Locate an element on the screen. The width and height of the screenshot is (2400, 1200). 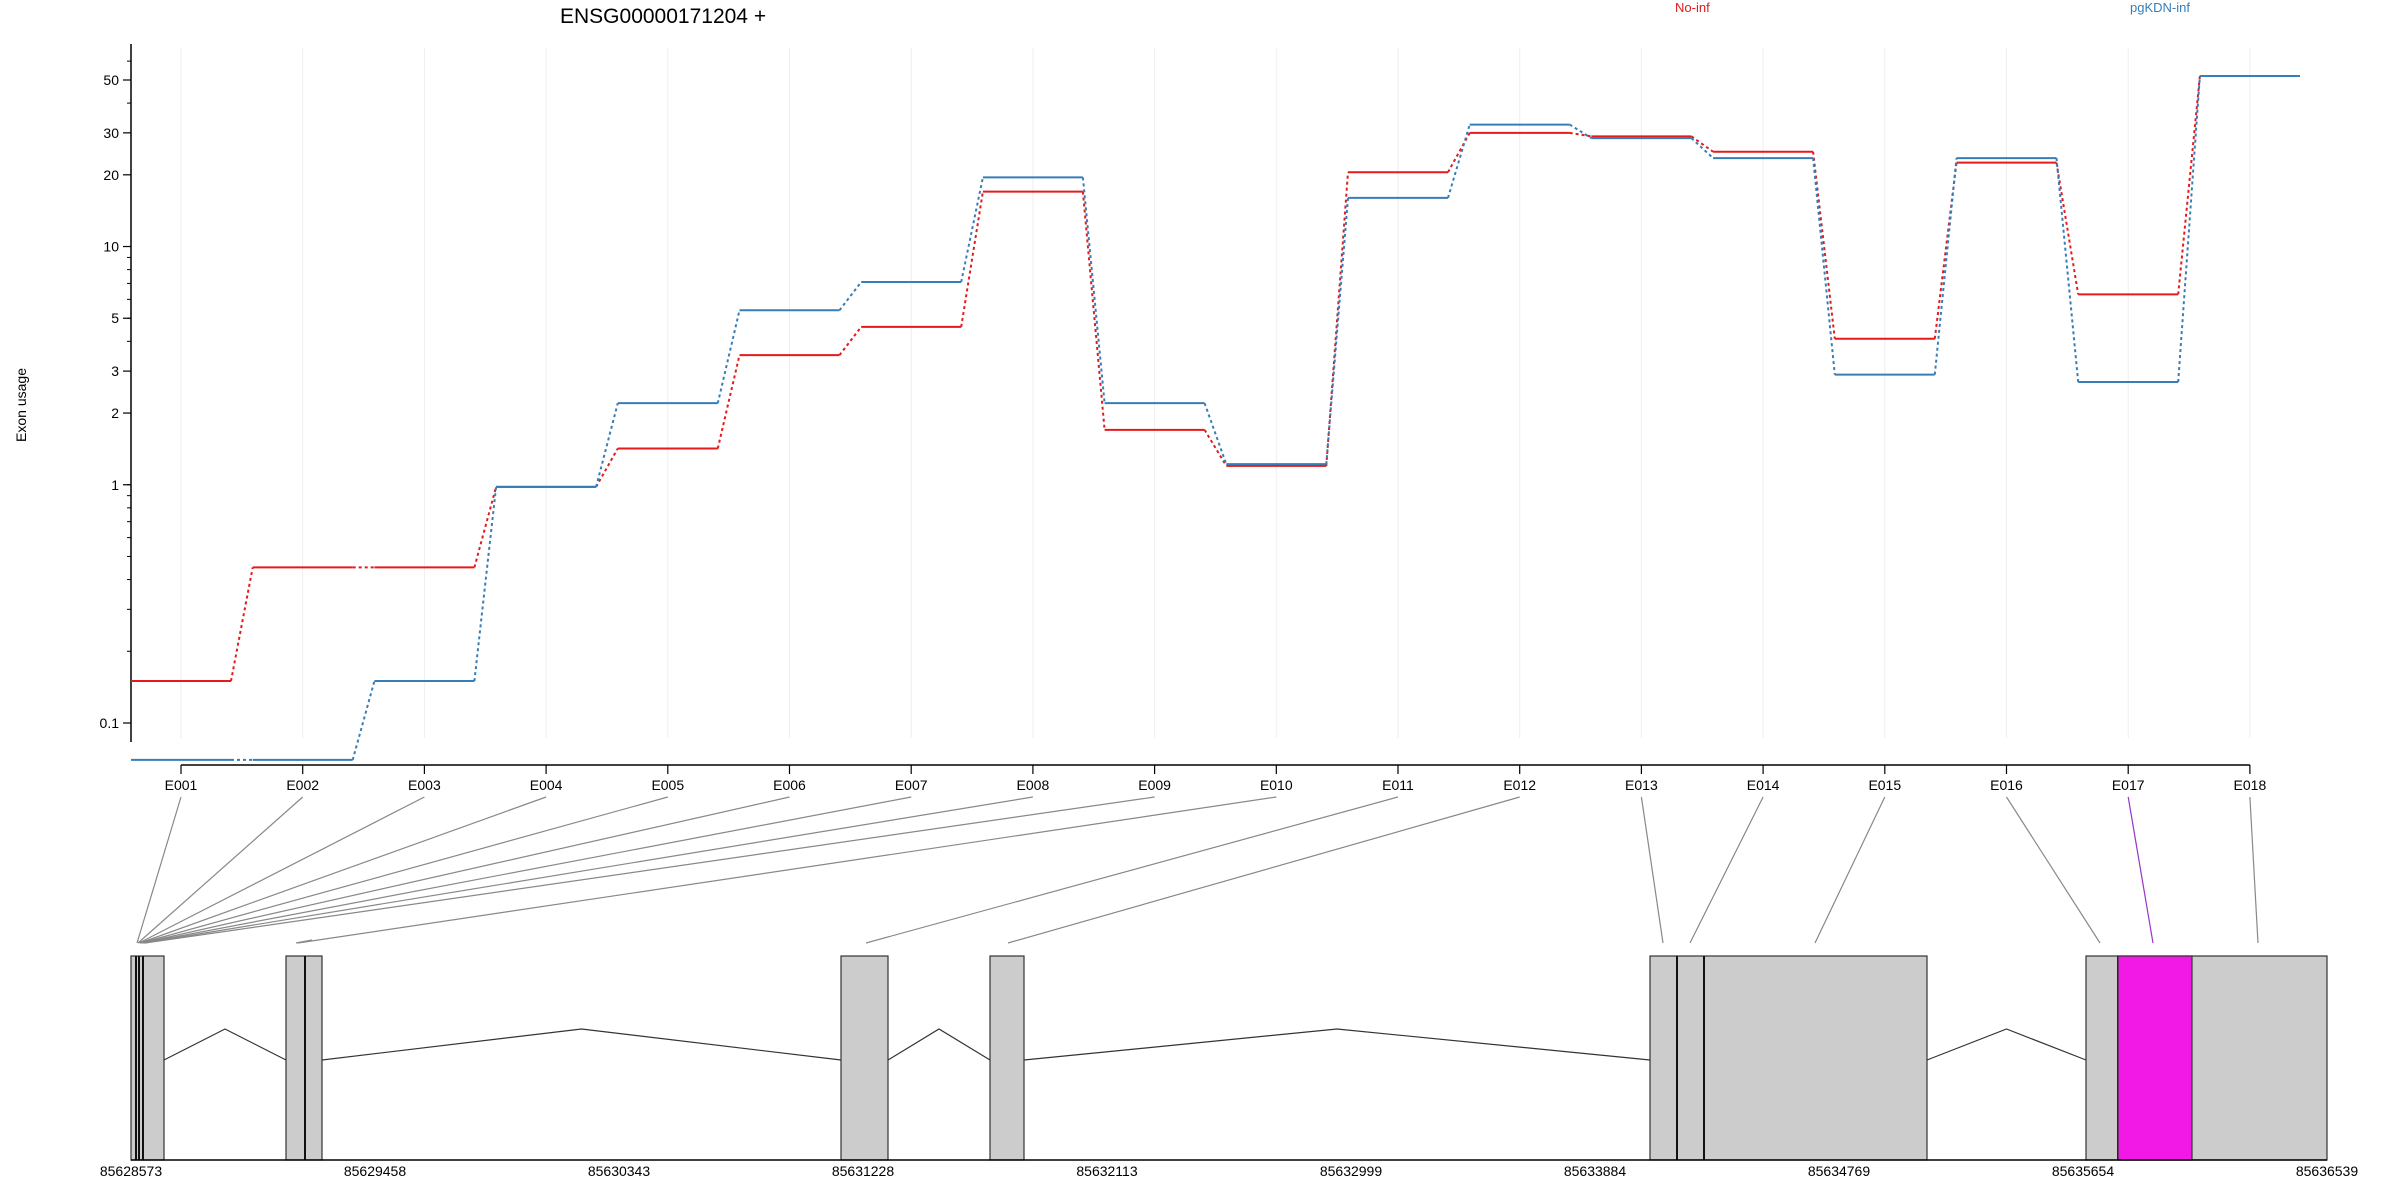
x-tick-label-e008: E008 is located at coordinates (1033, 785).